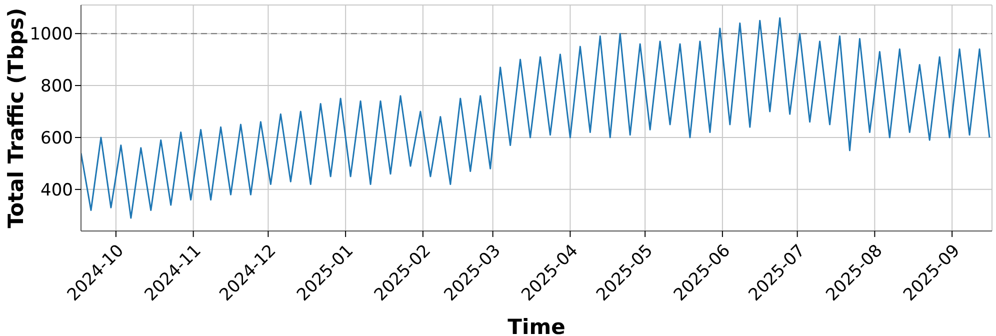  I want to click on y-tick-label: 800, so click(56, 86).